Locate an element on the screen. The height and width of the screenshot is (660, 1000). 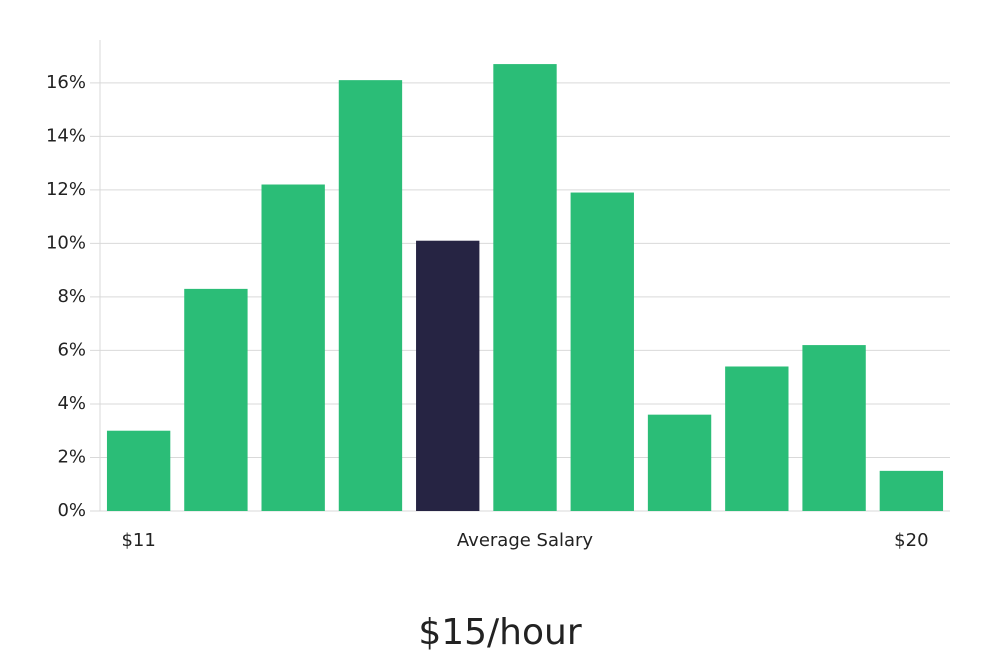
chart-subtitle: $15/hour is located at coordinates (500, 632).